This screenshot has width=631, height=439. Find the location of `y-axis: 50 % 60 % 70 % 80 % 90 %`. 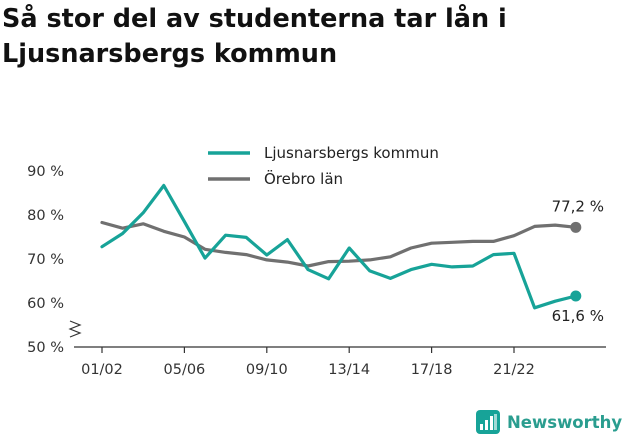

y-axis: 50 % 60 % 70 % 80 % 90 % is located at coordinates (54, 260).